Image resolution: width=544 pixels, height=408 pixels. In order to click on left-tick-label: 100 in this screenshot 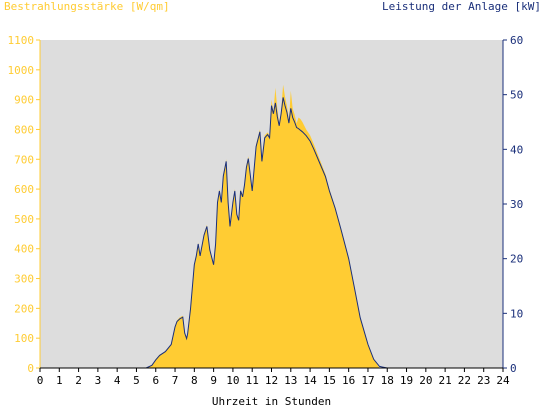, I will do `click(24, 338)`.